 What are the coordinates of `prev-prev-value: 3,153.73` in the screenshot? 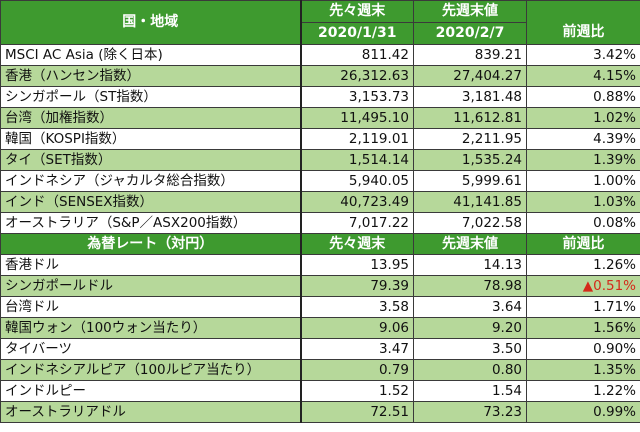 It's located at (356, 97).